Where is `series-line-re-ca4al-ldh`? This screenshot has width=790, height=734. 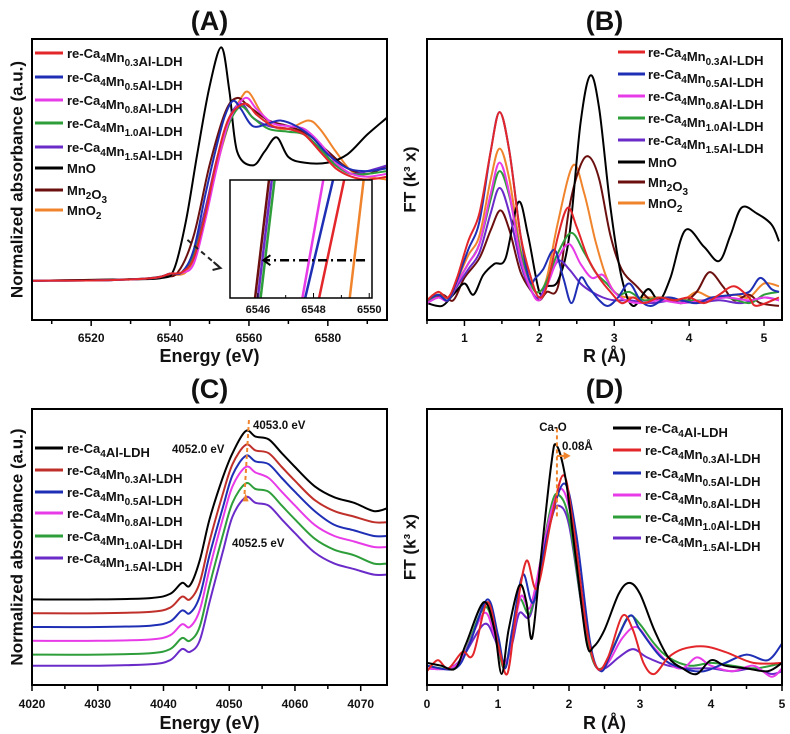 series-line-re-ca4al-ldh is located at coordinates (209, 515).